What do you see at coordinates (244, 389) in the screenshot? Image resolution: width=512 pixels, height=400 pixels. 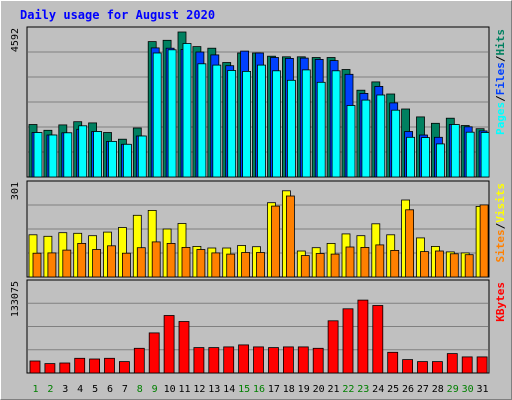 I see `x-tick-label: 15` at bounding box center [244, 389].